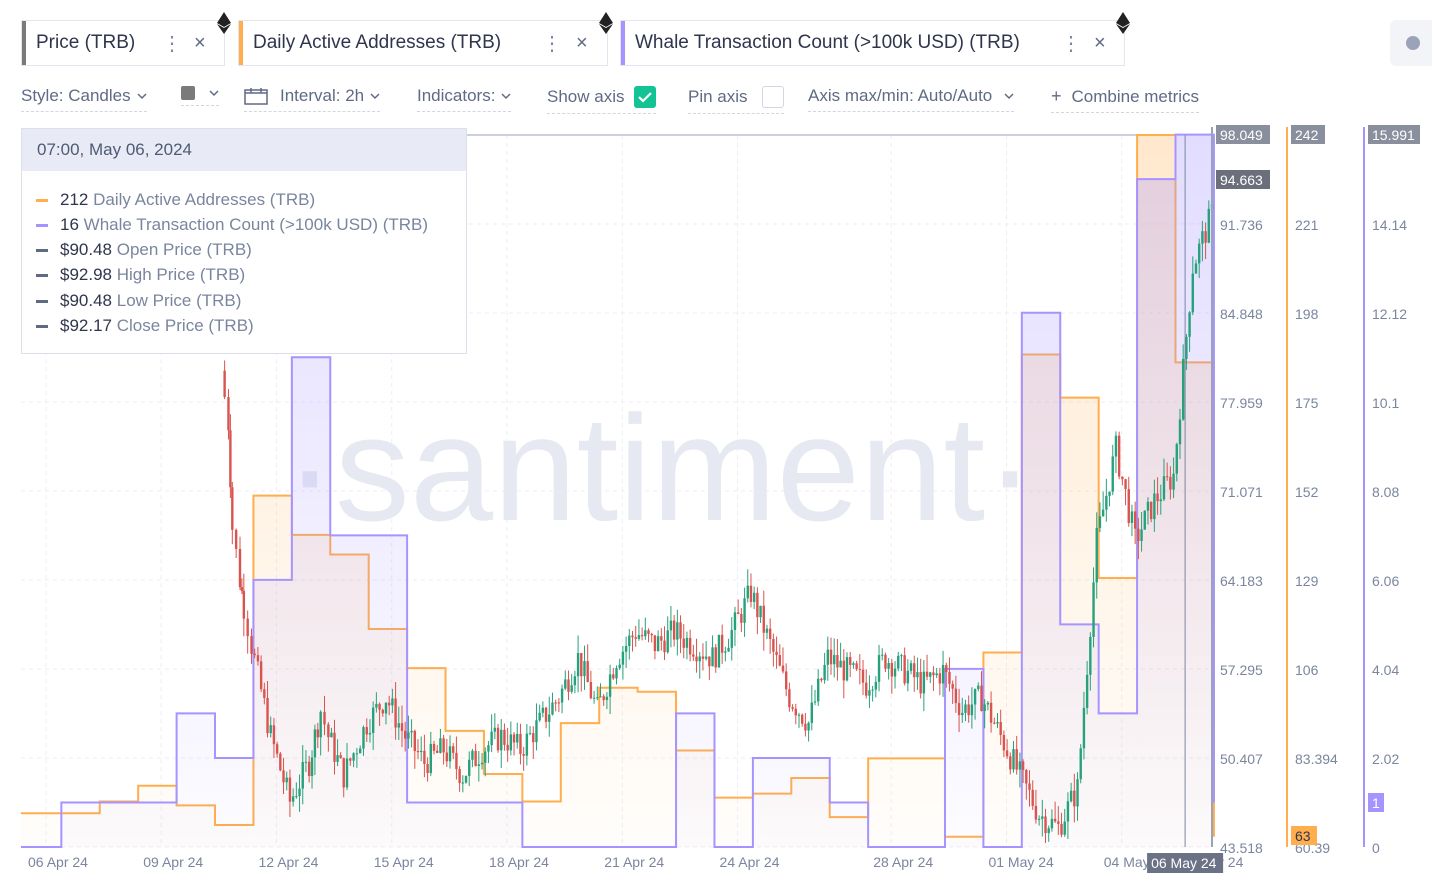 This screenshot has height=890, width=1432. I want to click on axis-maxmin-dropdown: Axis max/min: Auto/Auto, so click(911, 99).